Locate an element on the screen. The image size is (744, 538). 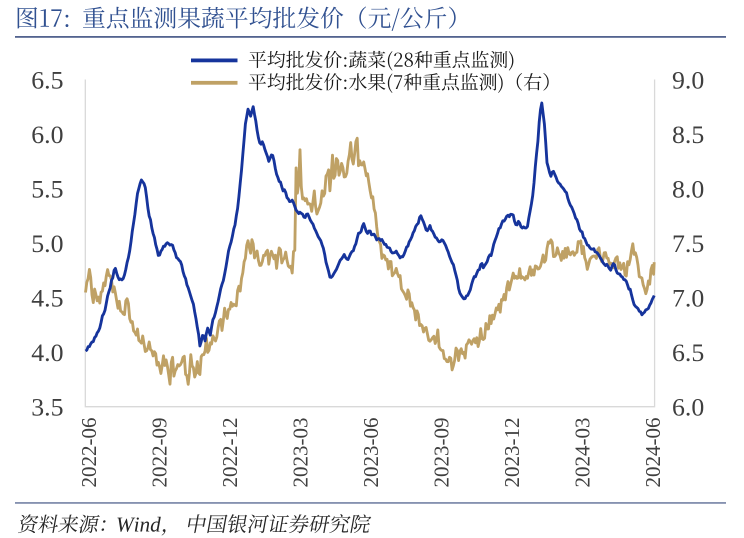
svg-text: 4.0 is located at coordinates (47, 352).